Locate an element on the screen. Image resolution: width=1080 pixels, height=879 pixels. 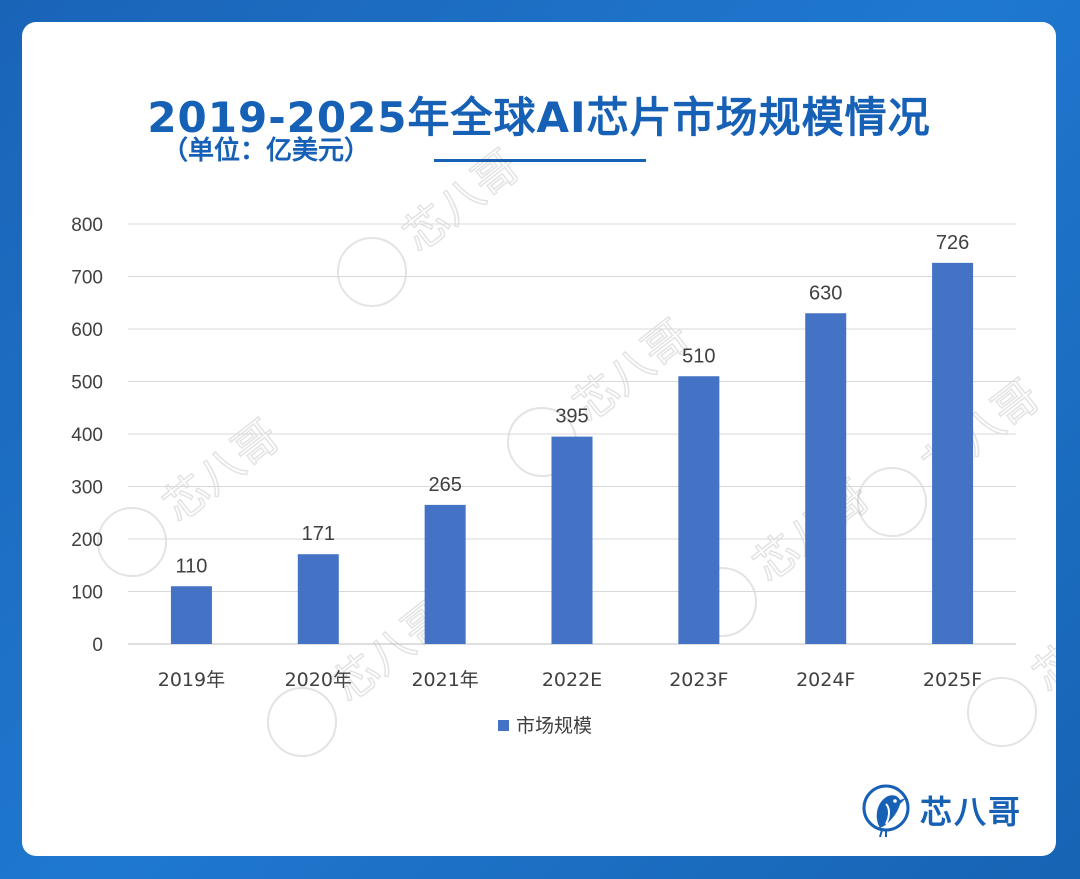
y-tick-label: 300 is located at coordinates (87, 488).